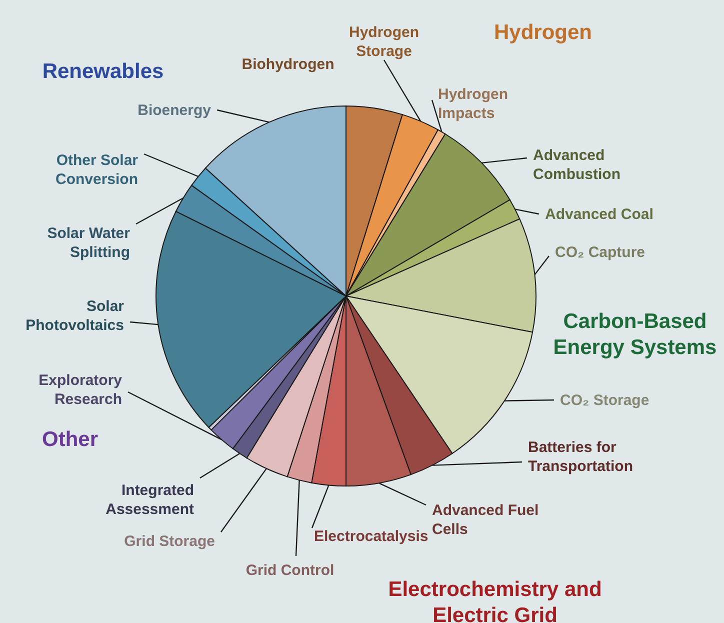  What do you see at coordinates (80, 390) in the screenshot?
I see `slice-label: Exploratory Research` at bounding box center [80, 390].